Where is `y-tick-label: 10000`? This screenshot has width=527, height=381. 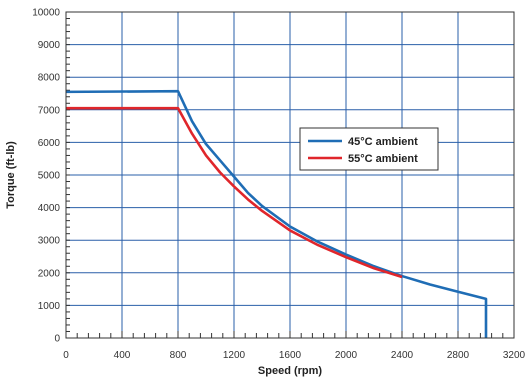 y-tick-label: 10000 is located at coordinates (46, 13).